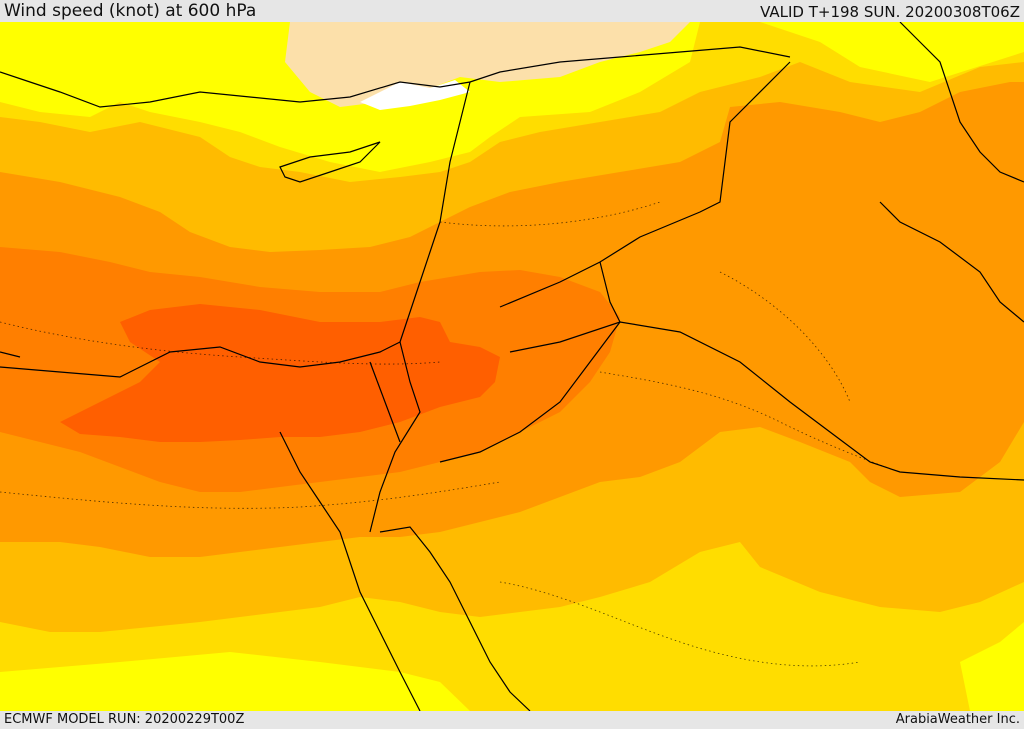 This screenshot has height=729, width=1024. What do you see at coordinates (330, 162) in the screenshot?
I see `cyprus` at bounding box center [330, 162].